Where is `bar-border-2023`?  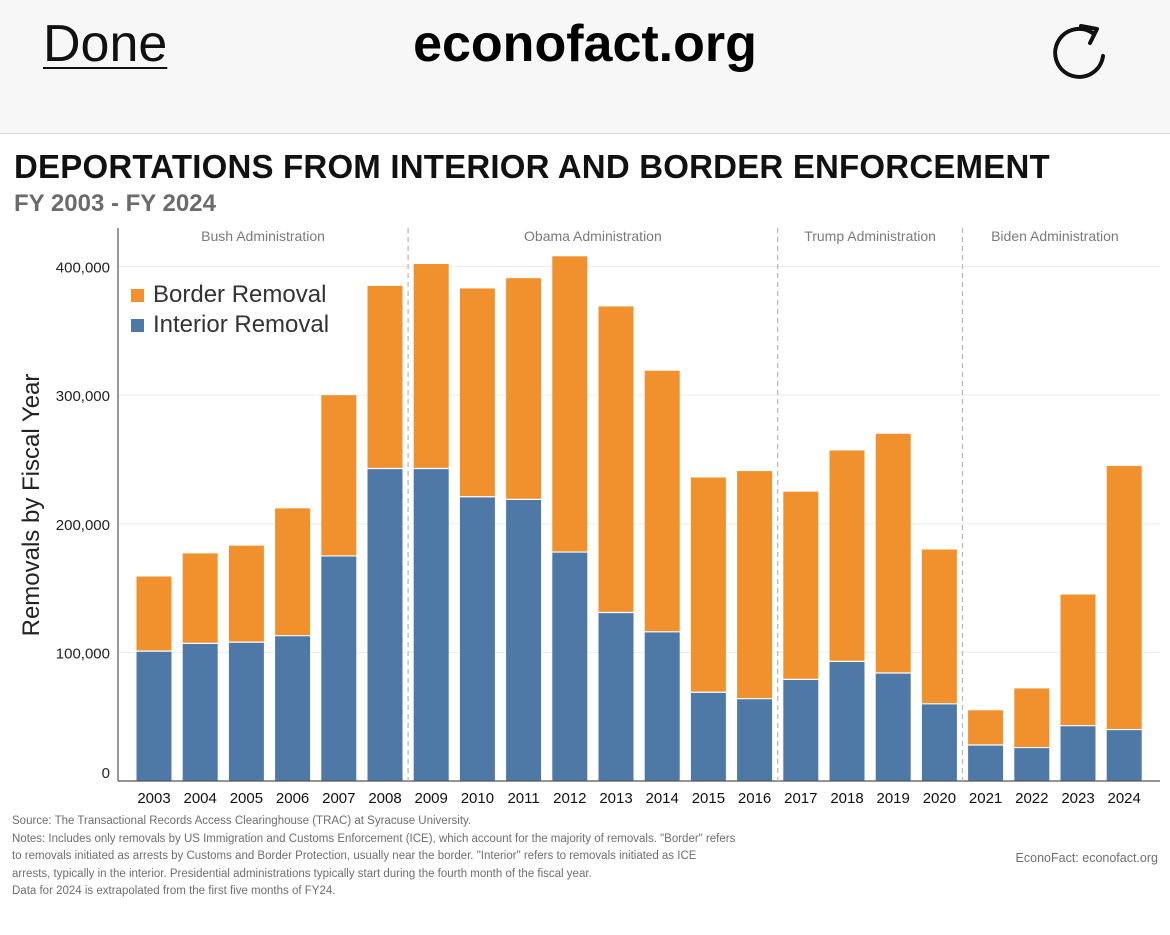 bar-border-2023 is located at coordinates (1078, 660).